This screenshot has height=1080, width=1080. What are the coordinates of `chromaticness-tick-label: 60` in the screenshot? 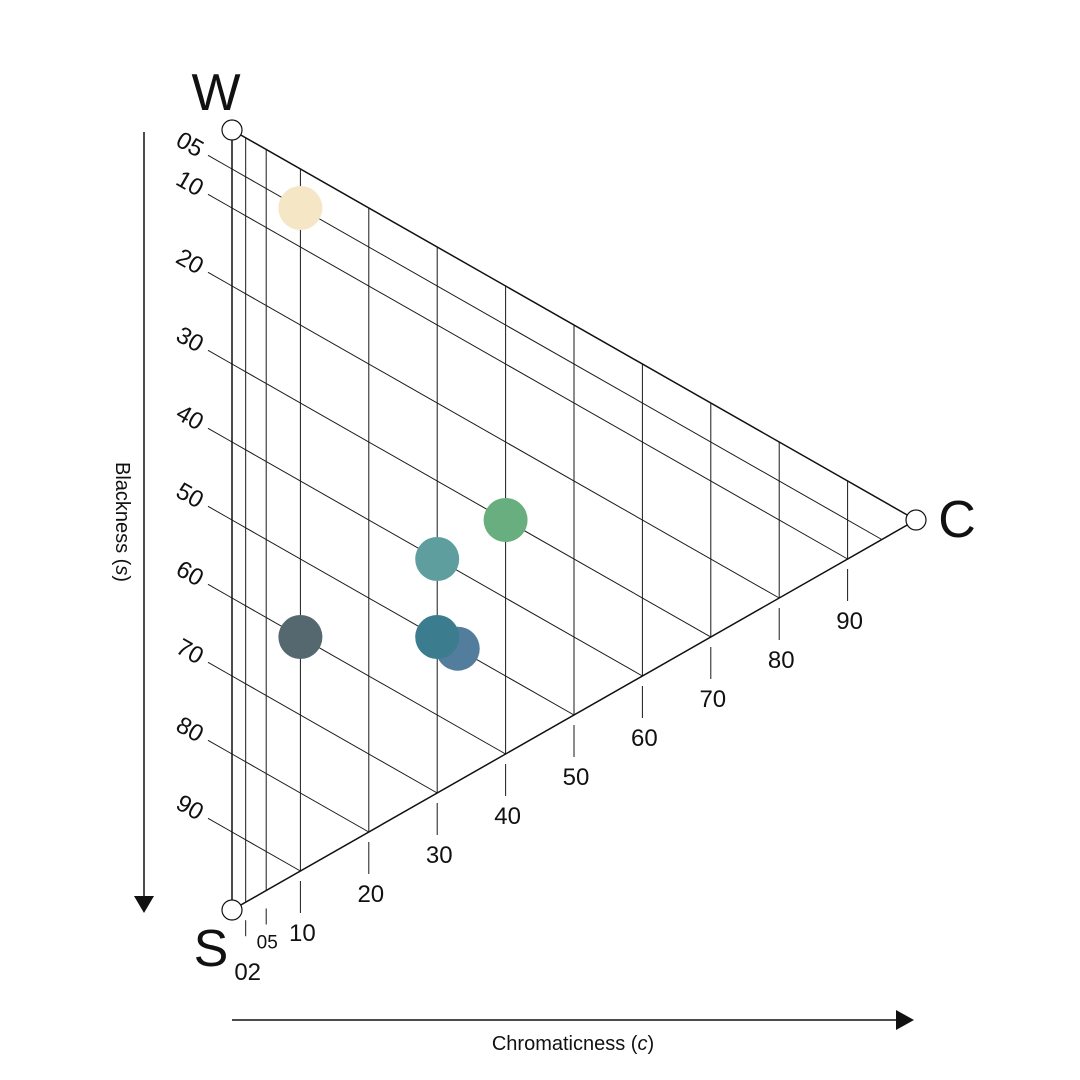 It's located at (644, 738).